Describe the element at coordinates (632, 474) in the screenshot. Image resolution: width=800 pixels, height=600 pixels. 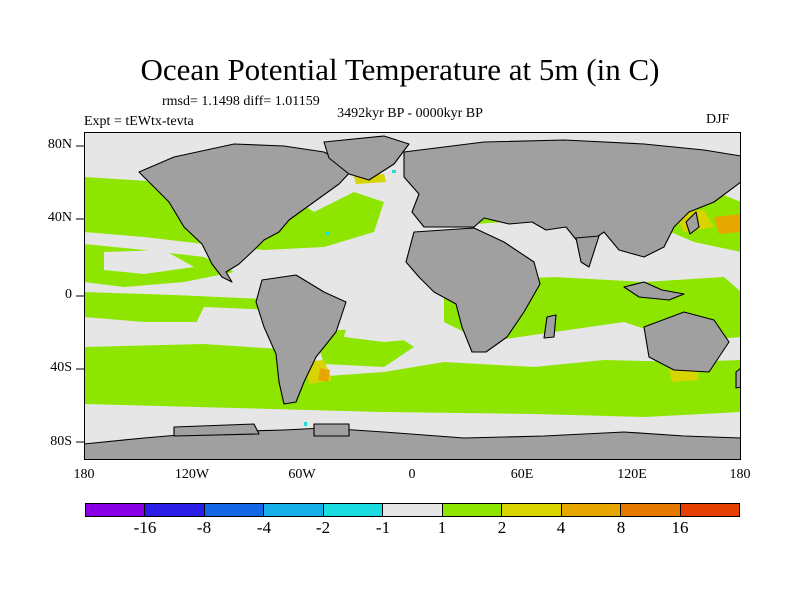
I see `x-label-120e: 120E` at that location.